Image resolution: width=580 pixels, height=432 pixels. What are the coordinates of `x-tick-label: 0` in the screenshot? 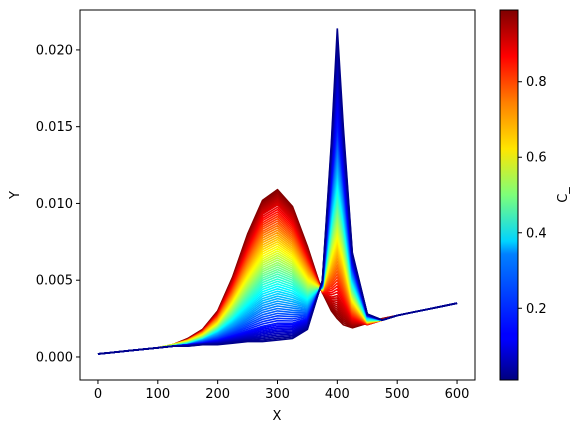 It's located at (98, 394).